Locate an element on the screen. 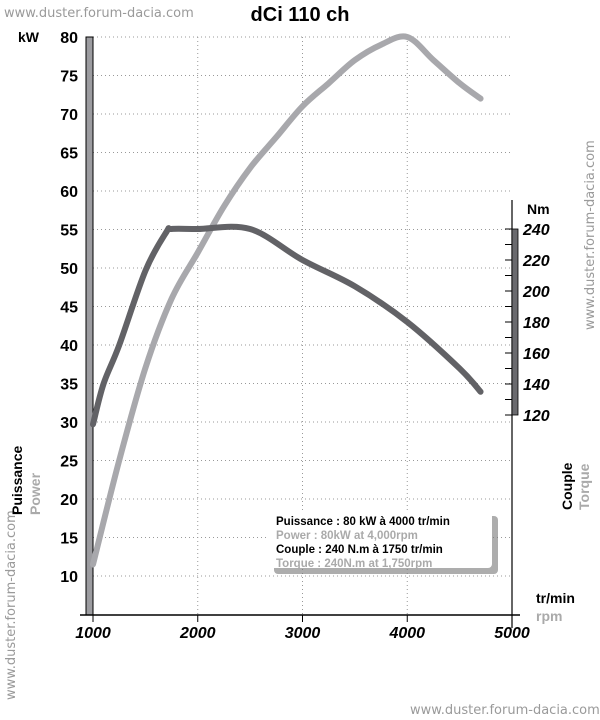 The width and height of the screenshot is (600, 720). y-right-axis-bar is located at coordinates (515, 322).